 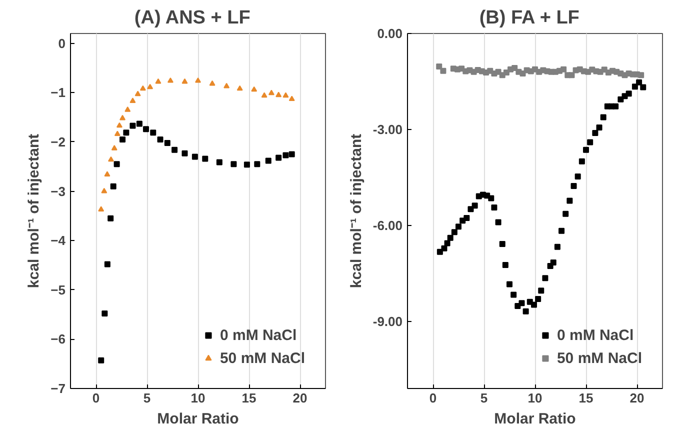 What do you see at coordinates (300, 398) in the screenshot?
I see `x-tick-label: 20` at bounding box center [300, 398].